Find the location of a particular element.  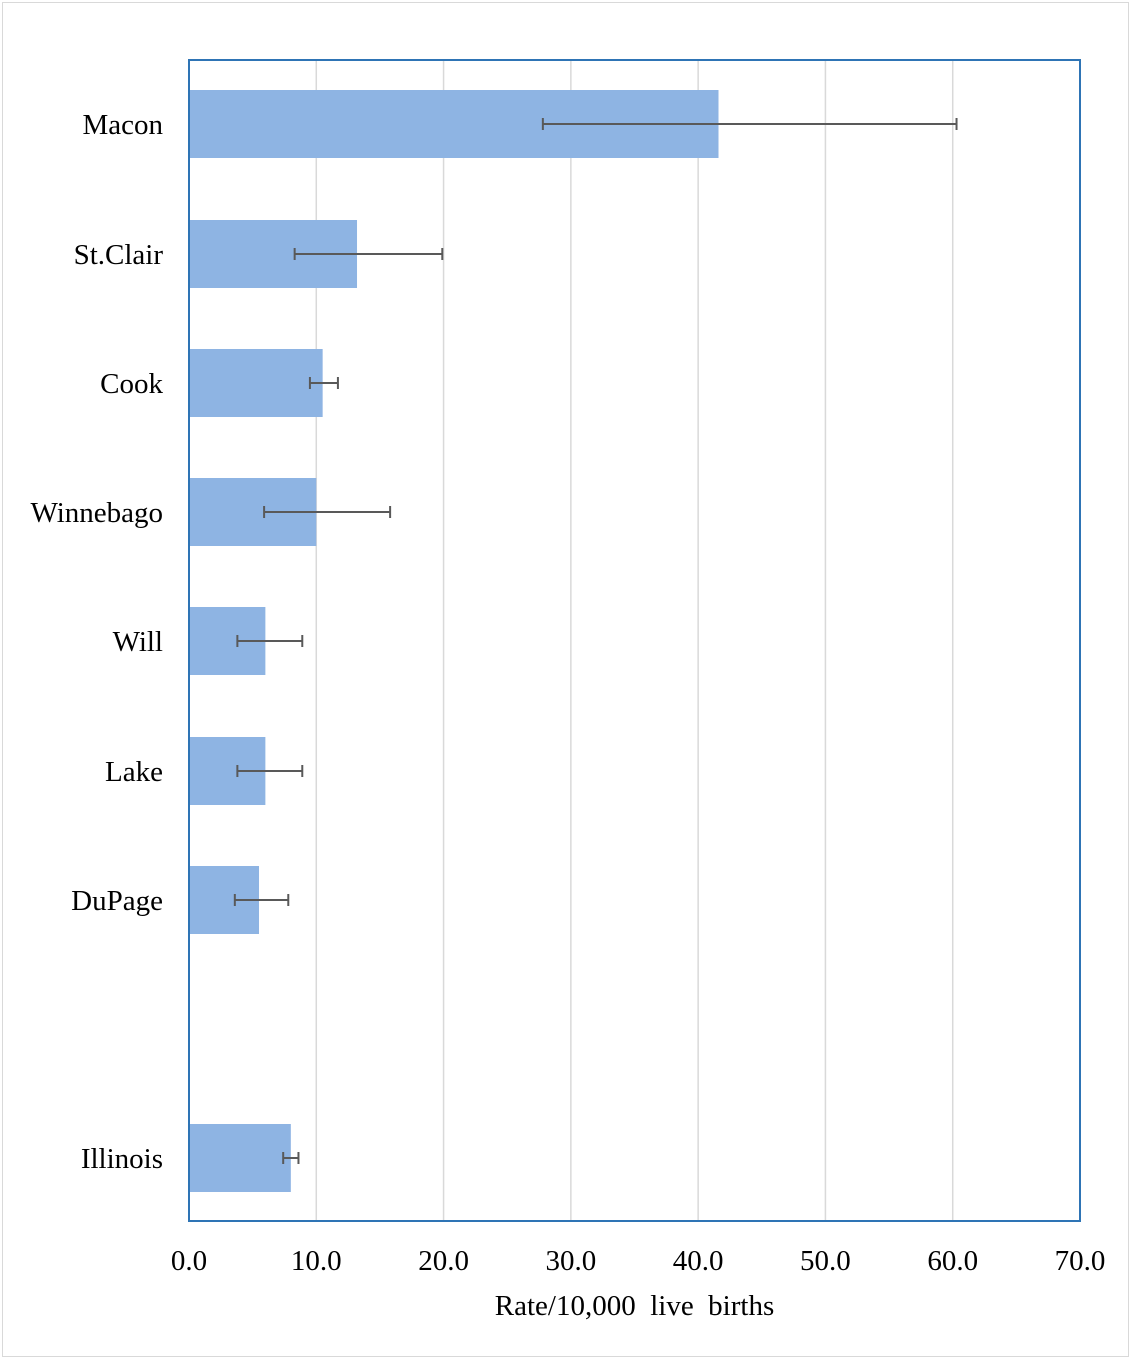

x-tick-label: 0.0 is located at coordinates (189, 1261).